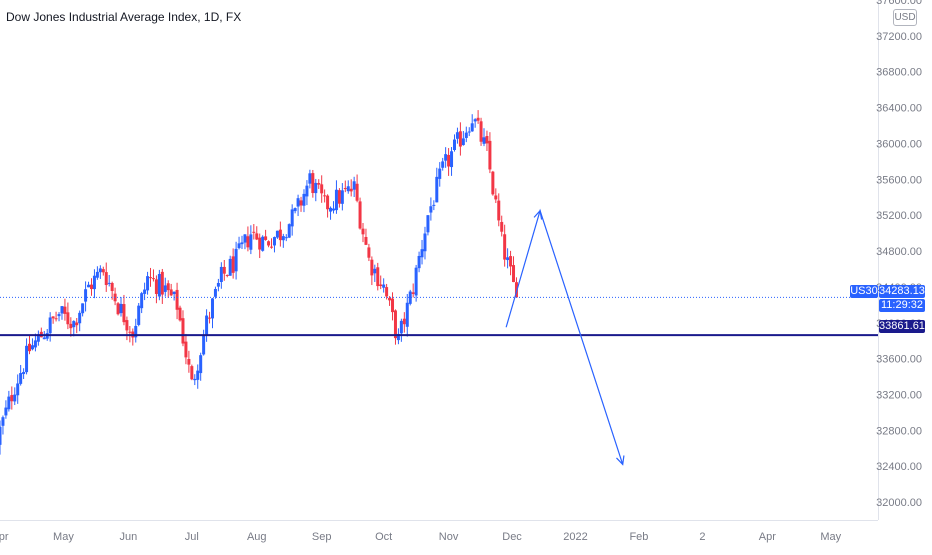  Describe the element at coordinates (383, 537) in the screenshot. I see `x-tick-label: Oct` at that location.